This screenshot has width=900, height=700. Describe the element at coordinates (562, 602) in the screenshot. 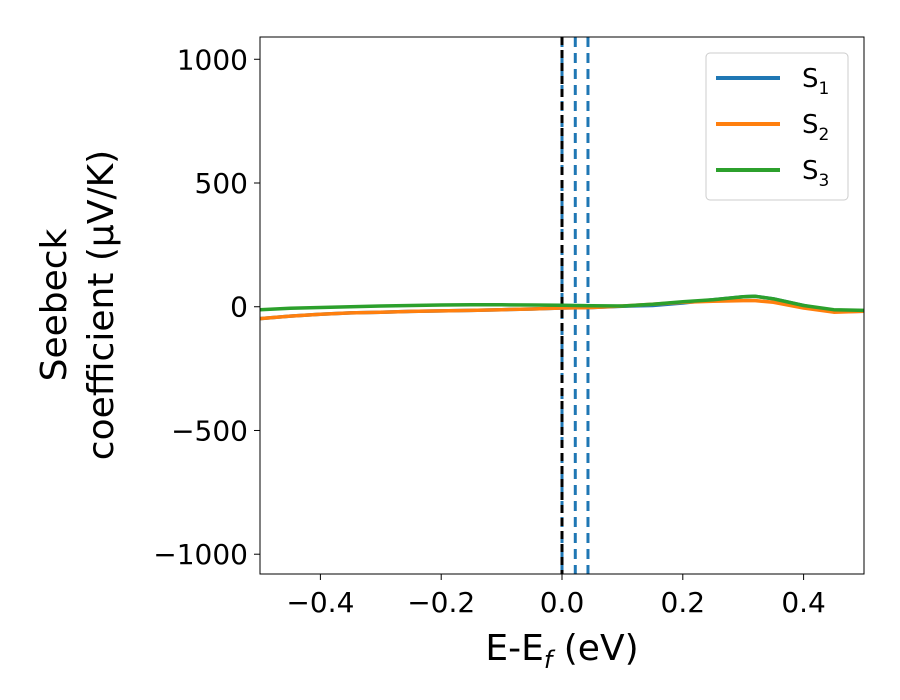

I see `x-tick-label: 0.0` at that location.